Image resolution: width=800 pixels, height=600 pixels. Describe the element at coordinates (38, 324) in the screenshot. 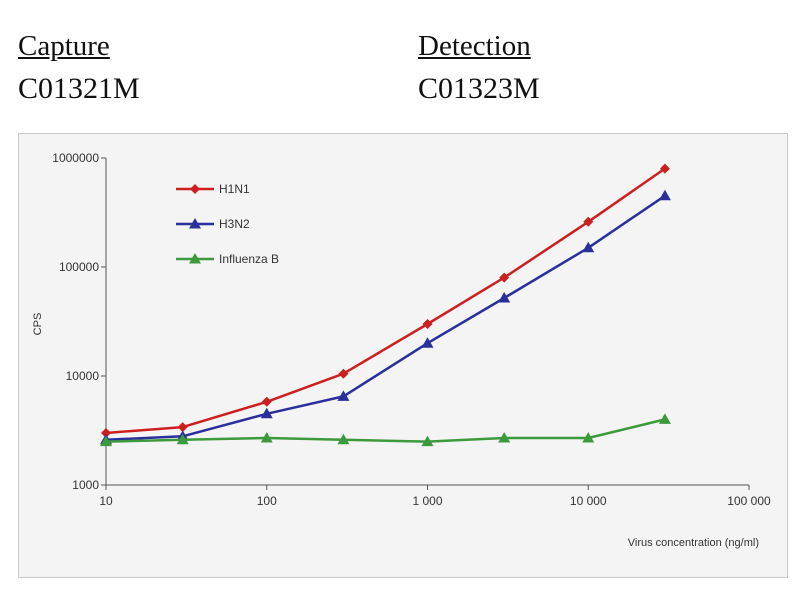

I see `y-axis-title: CPS` at that location.